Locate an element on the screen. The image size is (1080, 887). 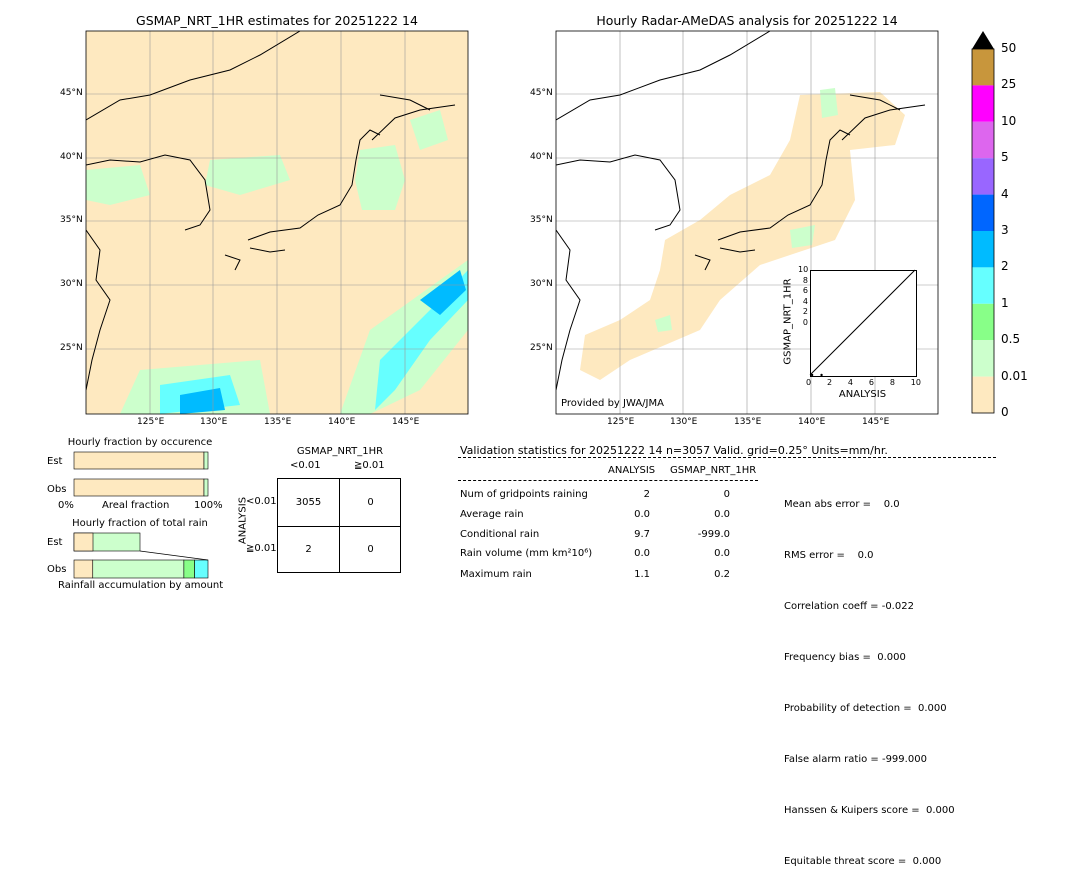
contingency-cell: 2 is located at coordinates (308, 549).